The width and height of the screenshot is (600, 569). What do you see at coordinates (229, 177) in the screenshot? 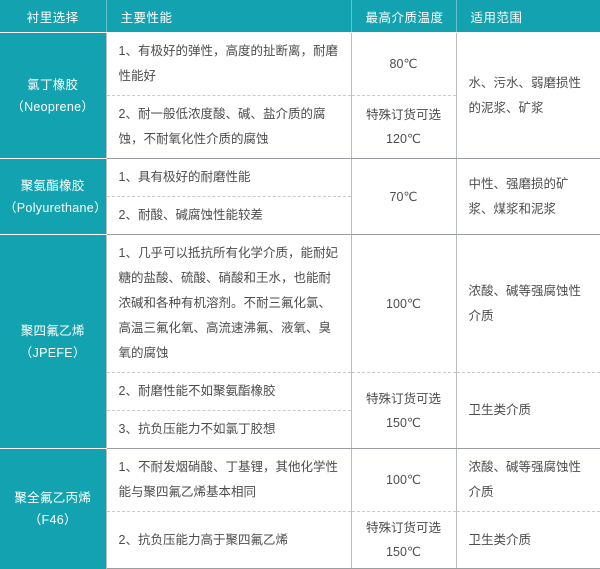
I see `performance-cell: 1、具有极好的耐磨性能` at bounding box center [229, 177].